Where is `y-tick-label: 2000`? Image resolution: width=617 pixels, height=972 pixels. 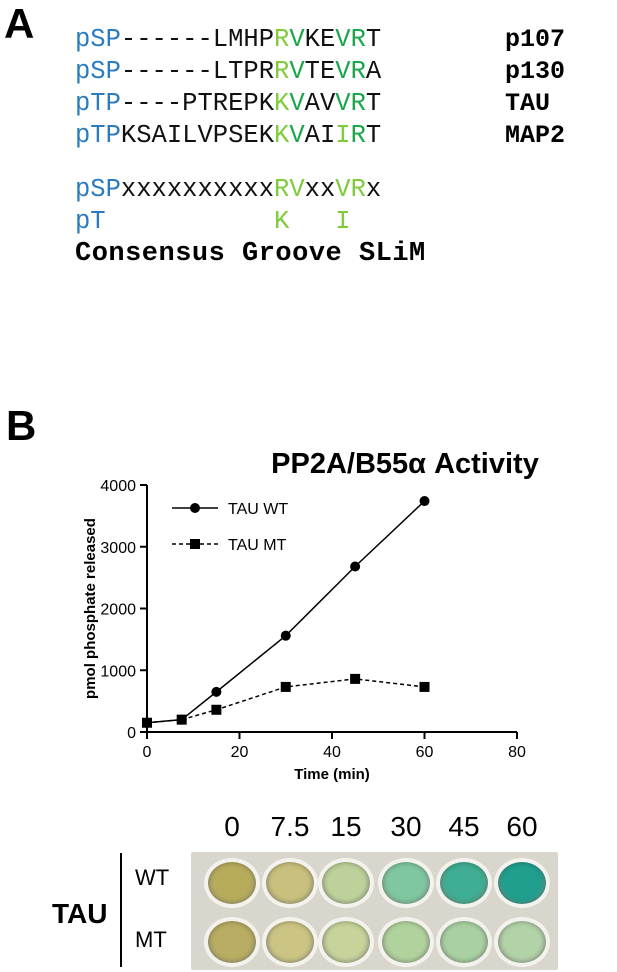 y-tick-label: 2000 is located at coordinates (118, 610).